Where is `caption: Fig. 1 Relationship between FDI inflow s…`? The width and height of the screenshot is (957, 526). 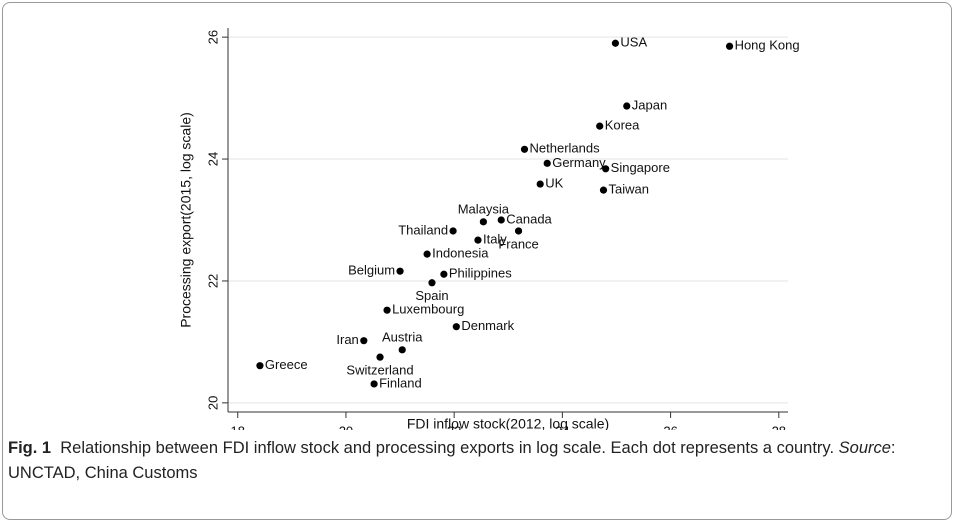
caption: Fig. 1 Relationship between FDI inflow s… is located at coordinates (473, 461).